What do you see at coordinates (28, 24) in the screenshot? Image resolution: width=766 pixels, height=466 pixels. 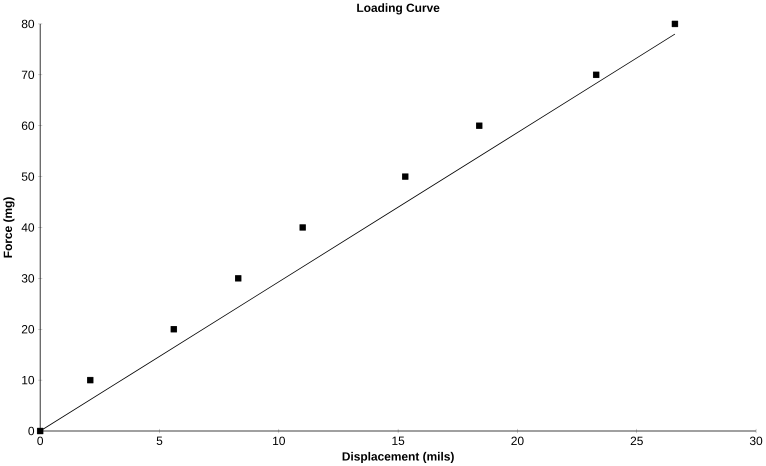 I see `y-tick-label: 80` at bounding box center [28, 24].